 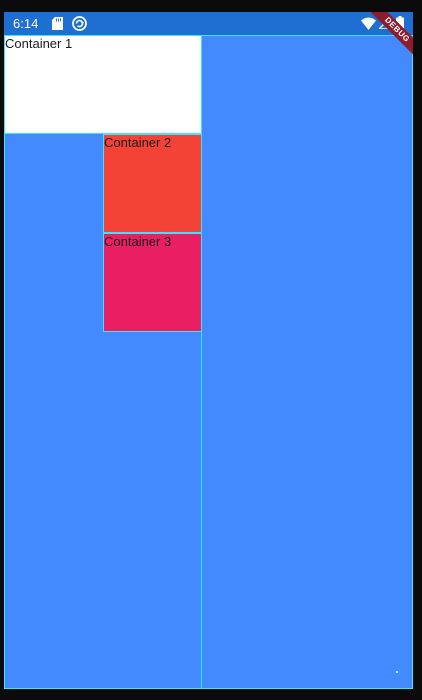 I want to click on container-3: Container 3, so click(x=152, y=282).